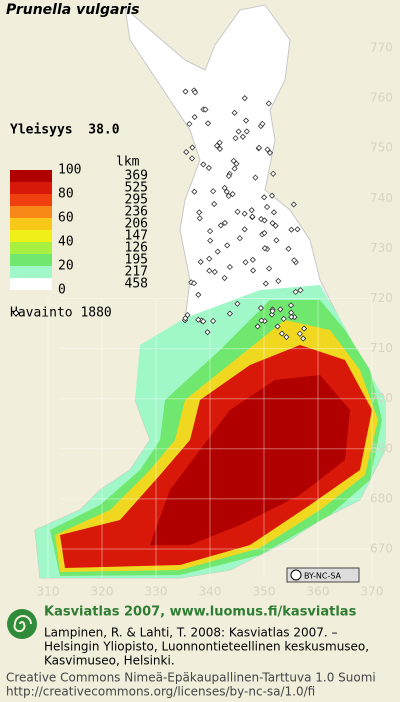  I want to click on legend-count: 195, so click(136, 260).